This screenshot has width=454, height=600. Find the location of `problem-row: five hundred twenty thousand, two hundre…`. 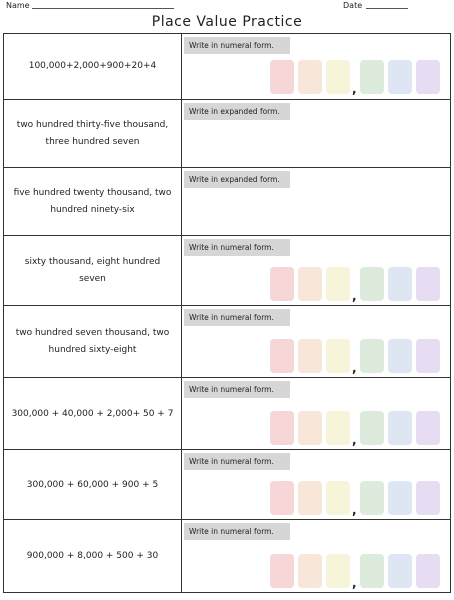

problem-row: five hundred twenty thousand, two hundre… is located at coordinates (227, 201).